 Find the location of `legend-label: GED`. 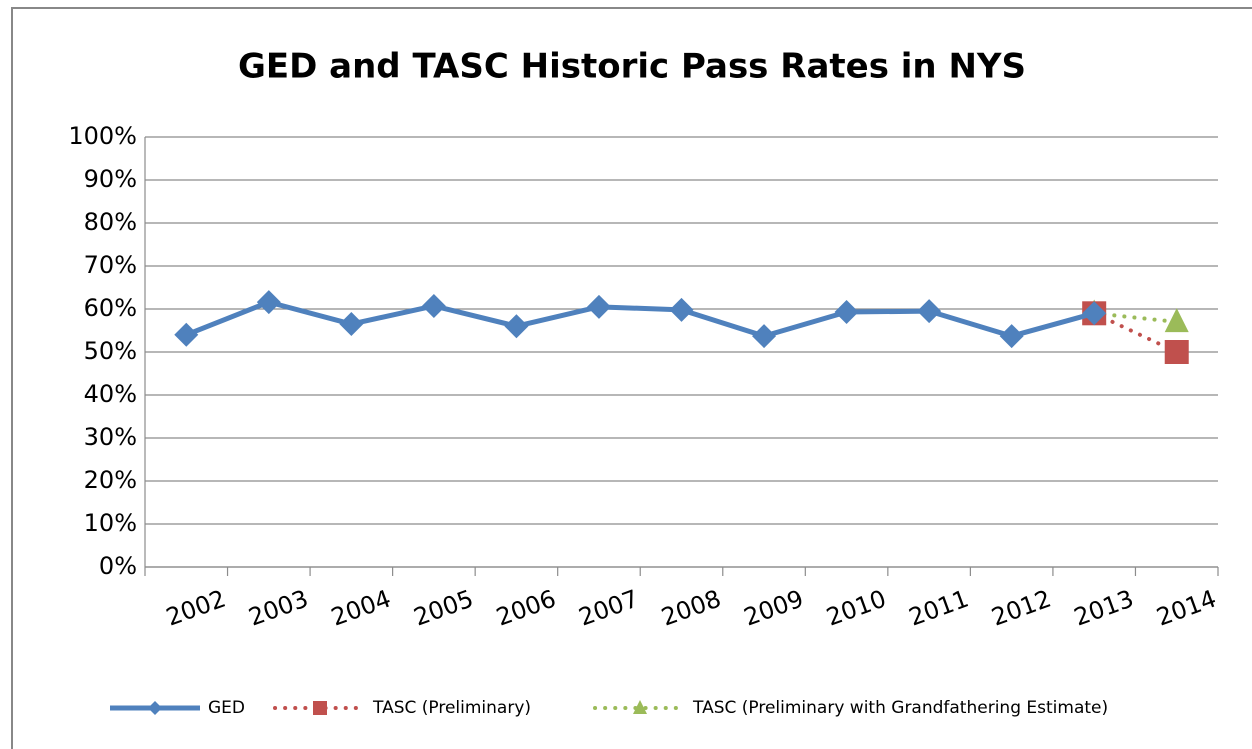

legend-label: GED is located at coordinates (226, 708).